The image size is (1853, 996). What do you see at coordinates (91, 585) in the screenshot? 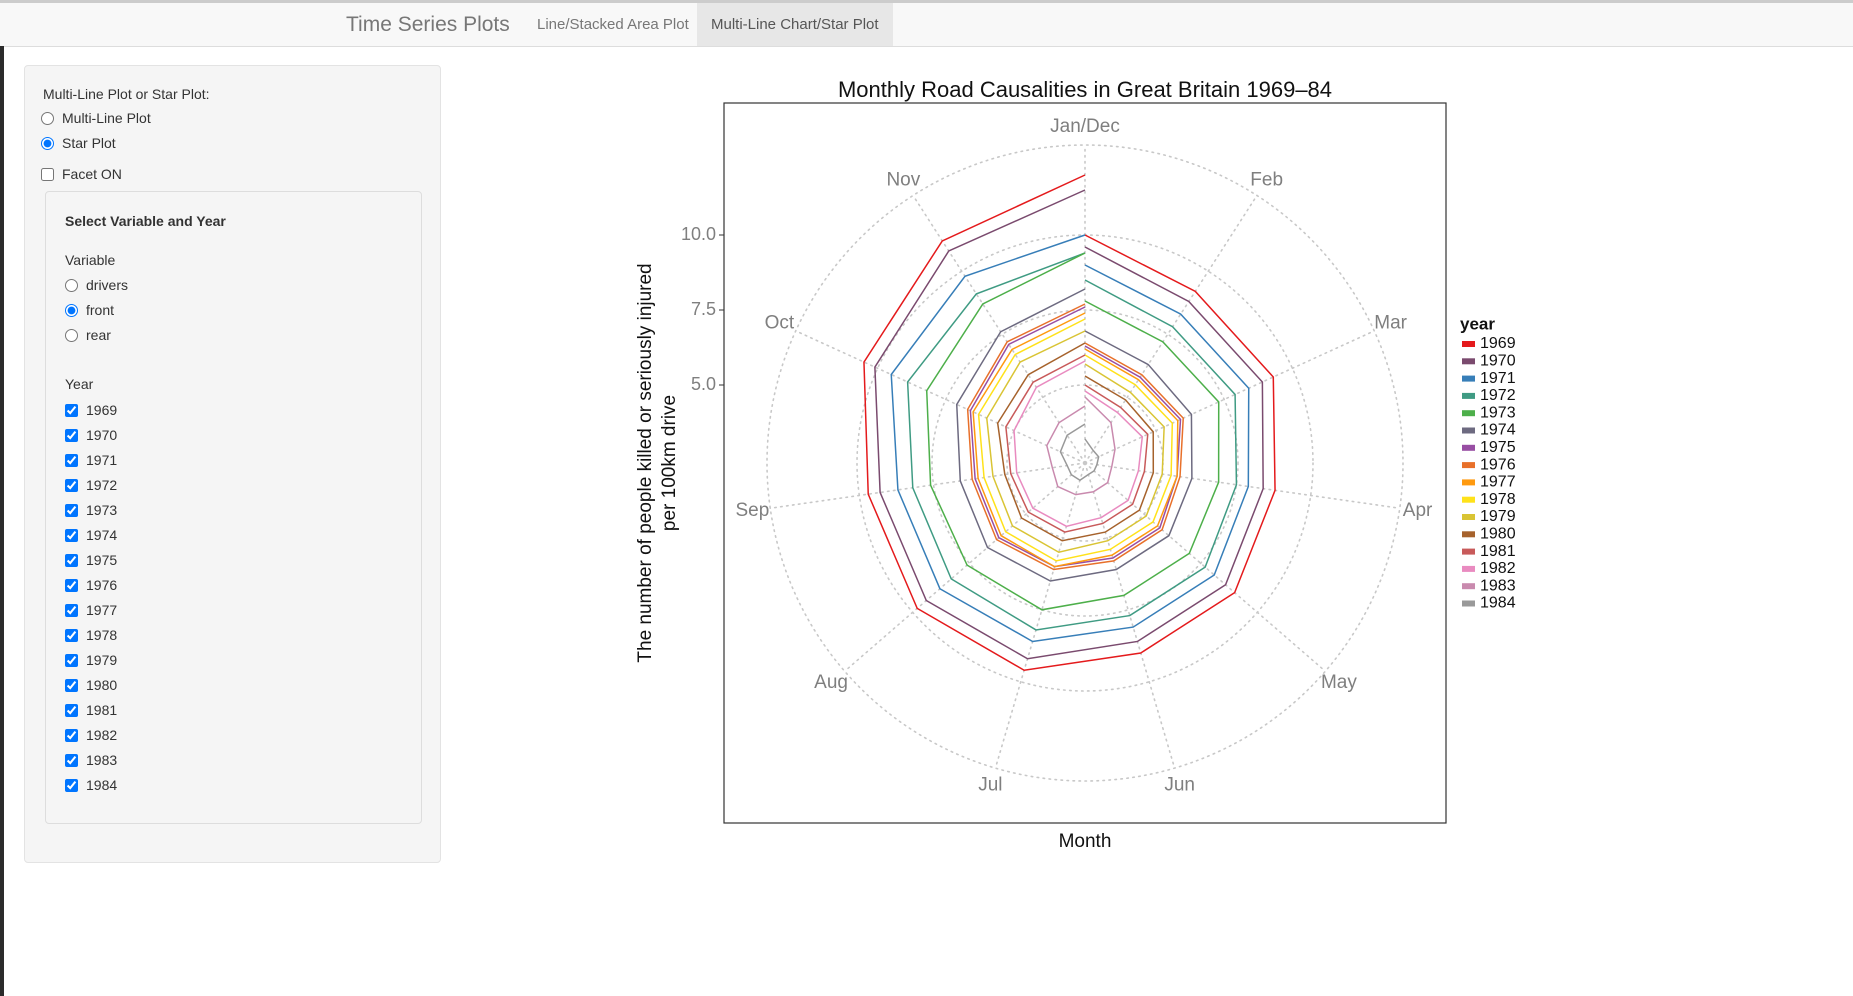
I see `checkbox-option: 1976` at bounding box center [91, 585].